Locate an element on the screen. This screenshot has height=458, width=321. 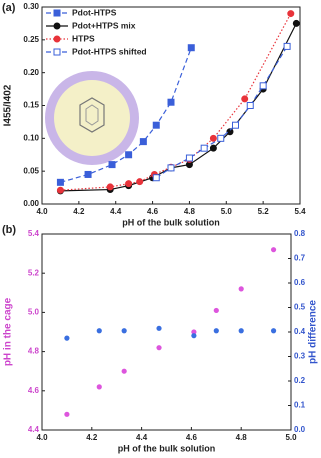
molecule is located at coordinates (92, 115).